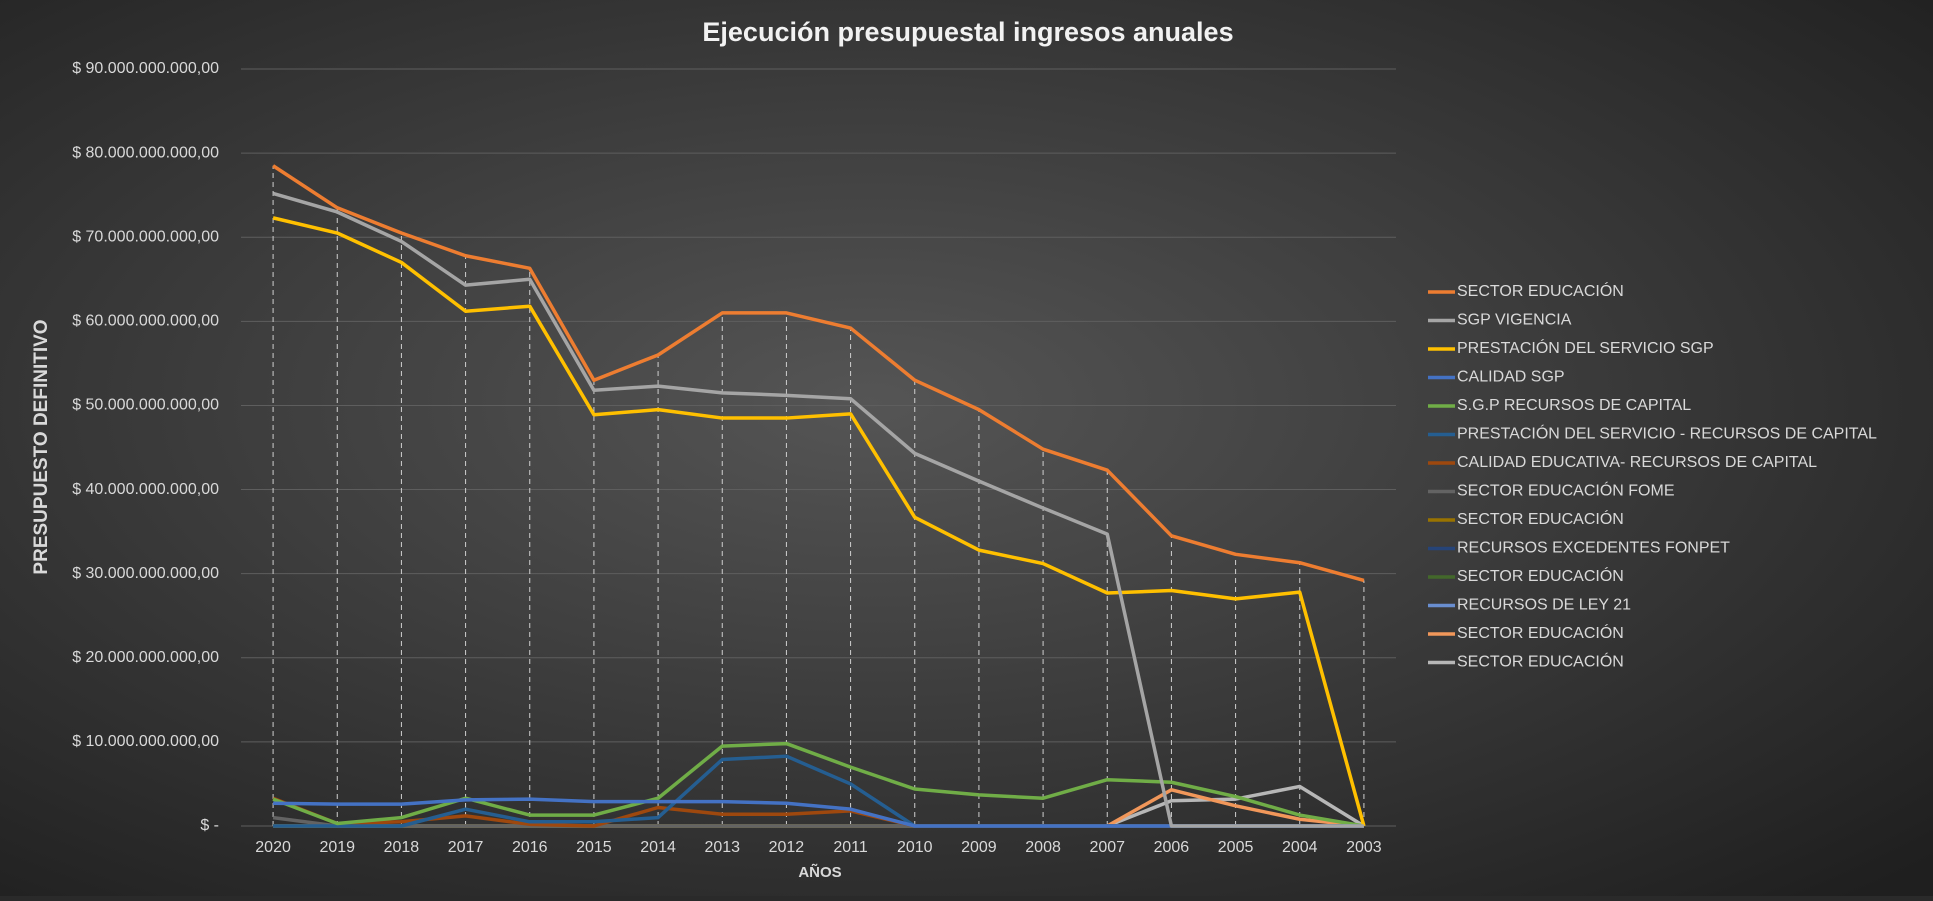 The image size is (1933, 901). Describe the element at coordinates (273, 847) in the screenshot. I see `x-tick-label: 2020` at that location.